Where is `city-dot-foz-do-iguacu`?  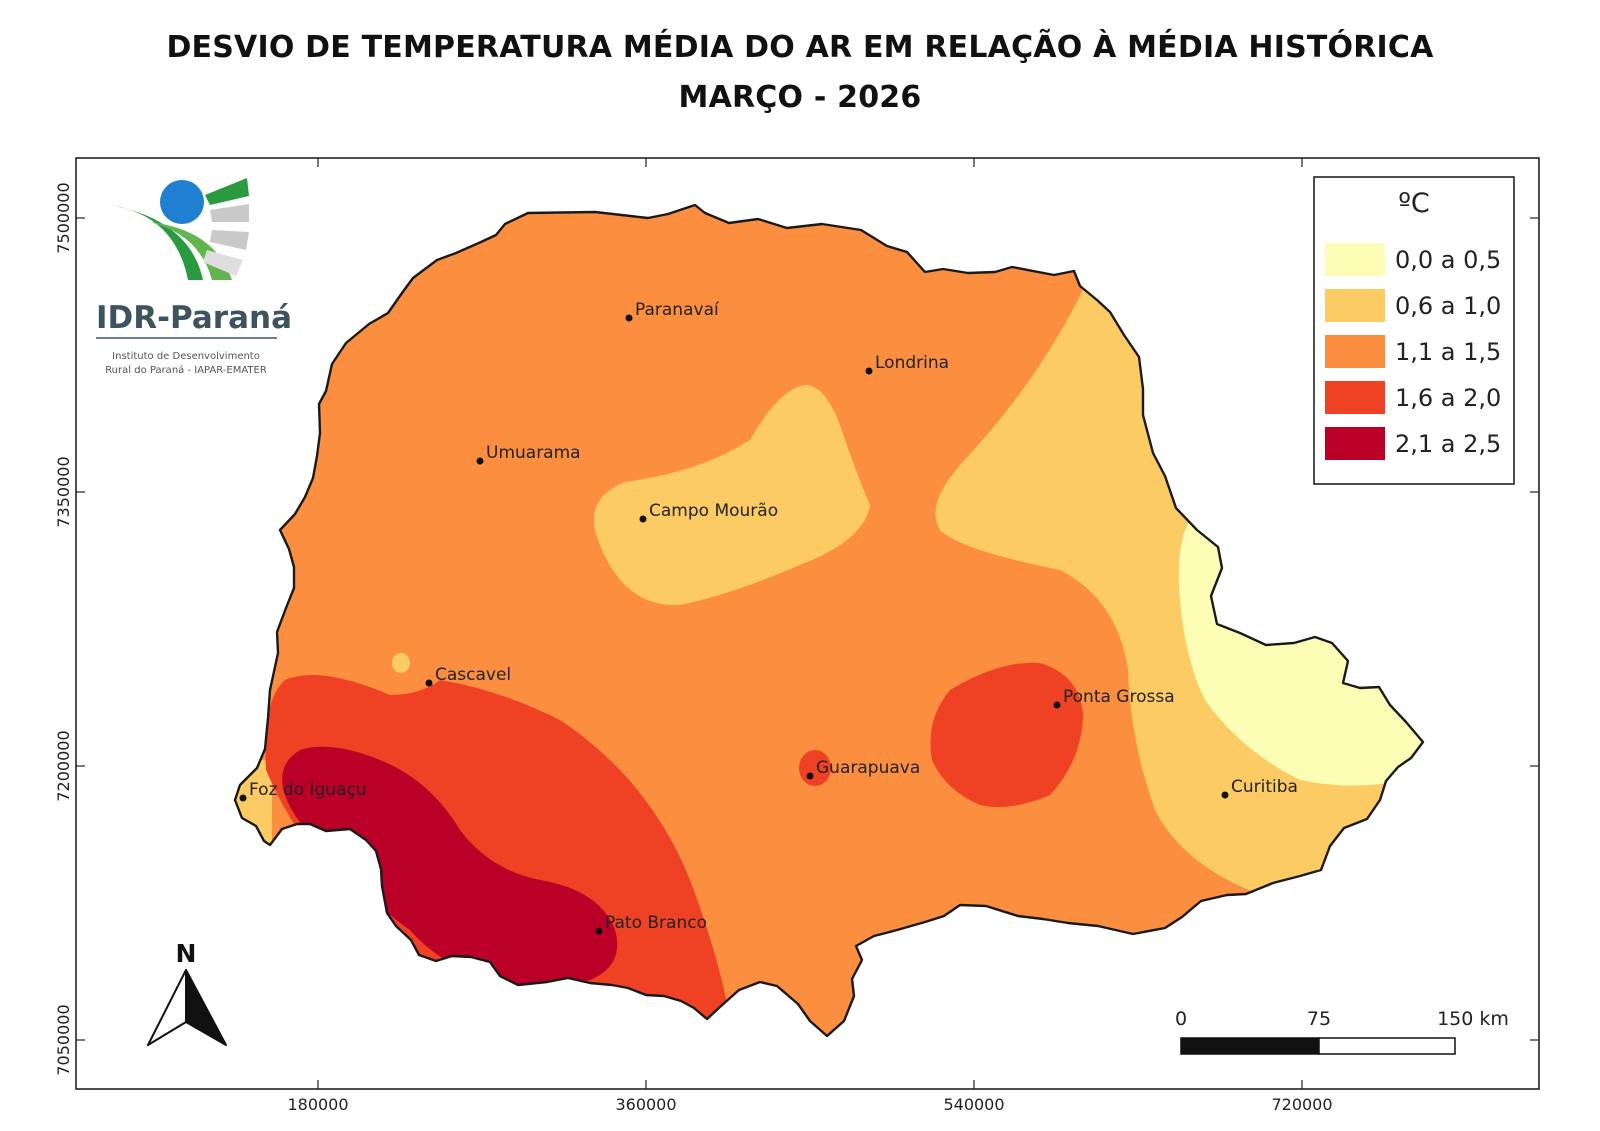
city-dot-foz-do-iguacu is located at coordinates (243, 798).